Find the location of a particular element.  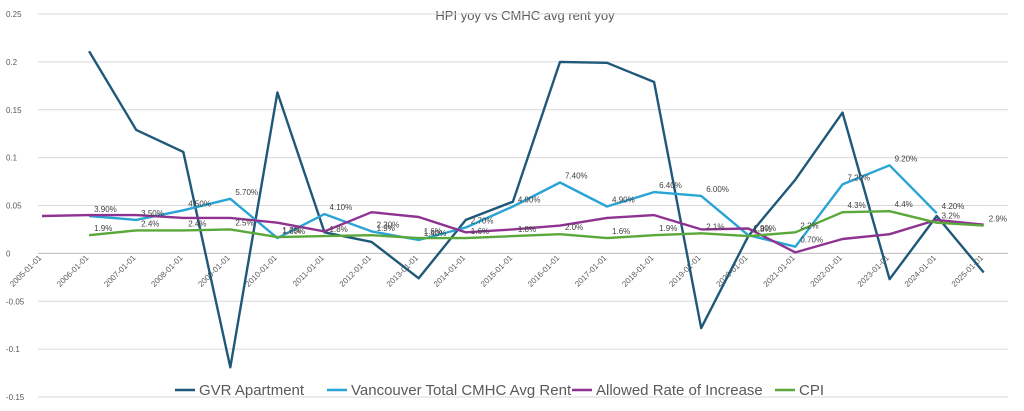

data-label: 9.20% is located at coordinates (906, 158).